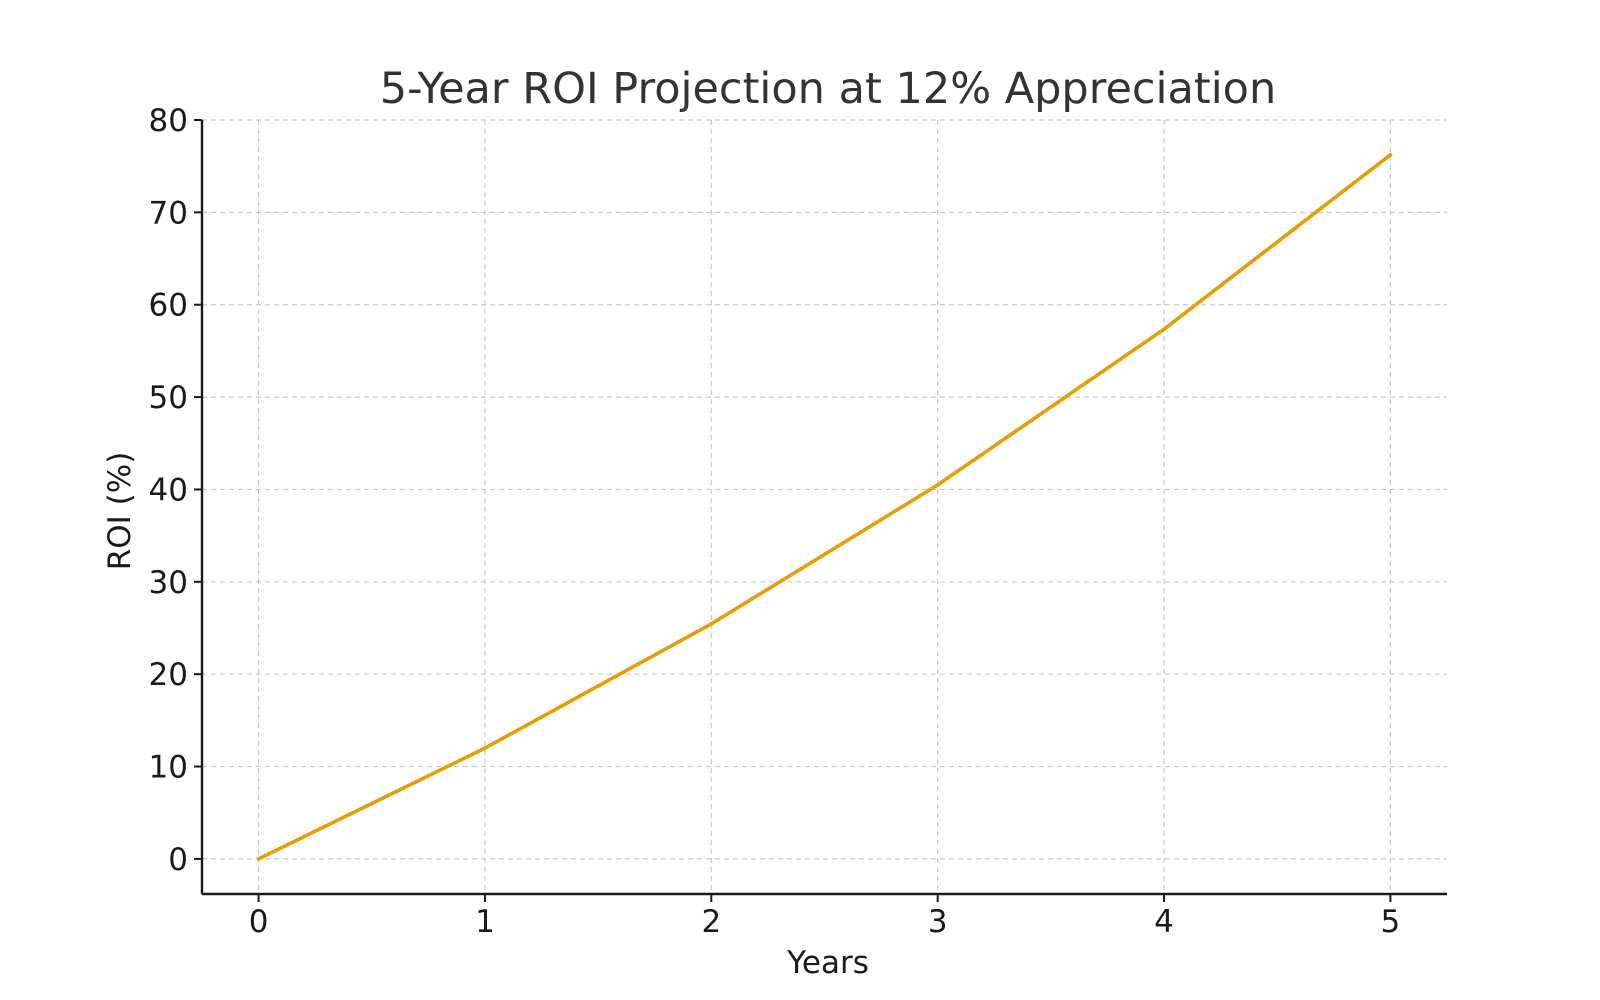 This screenshot has height=1000, width=1600. I want to click on y-tick-label: 10, so click(168, 768).